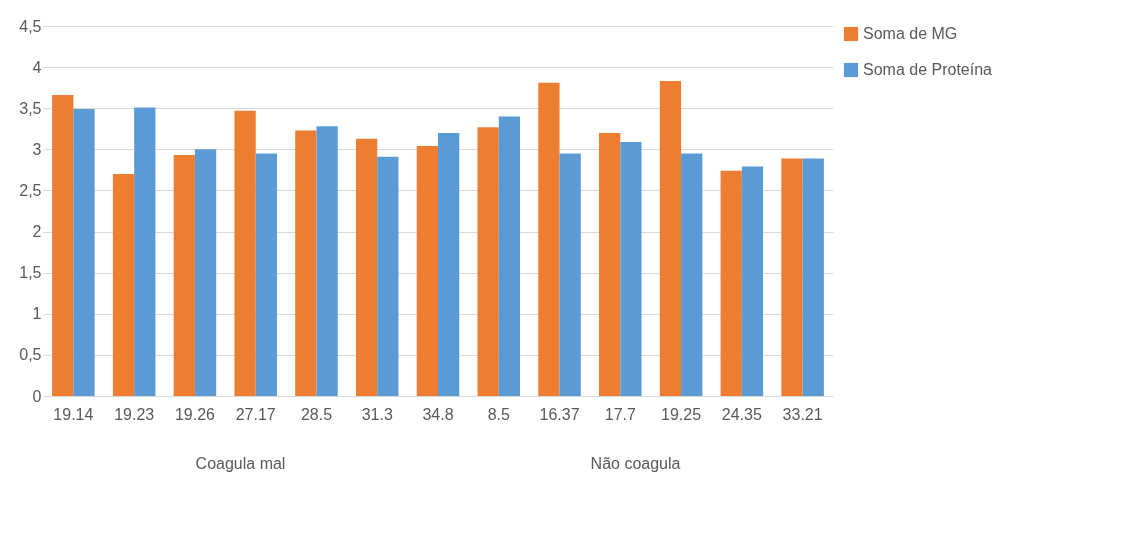 Image resolution: width=1131 pixels, height=533 pixels. What do you see at coordinates (635, 463) in the screenshot?
I see `text: Não coagula` at bounding box center [635, 463].